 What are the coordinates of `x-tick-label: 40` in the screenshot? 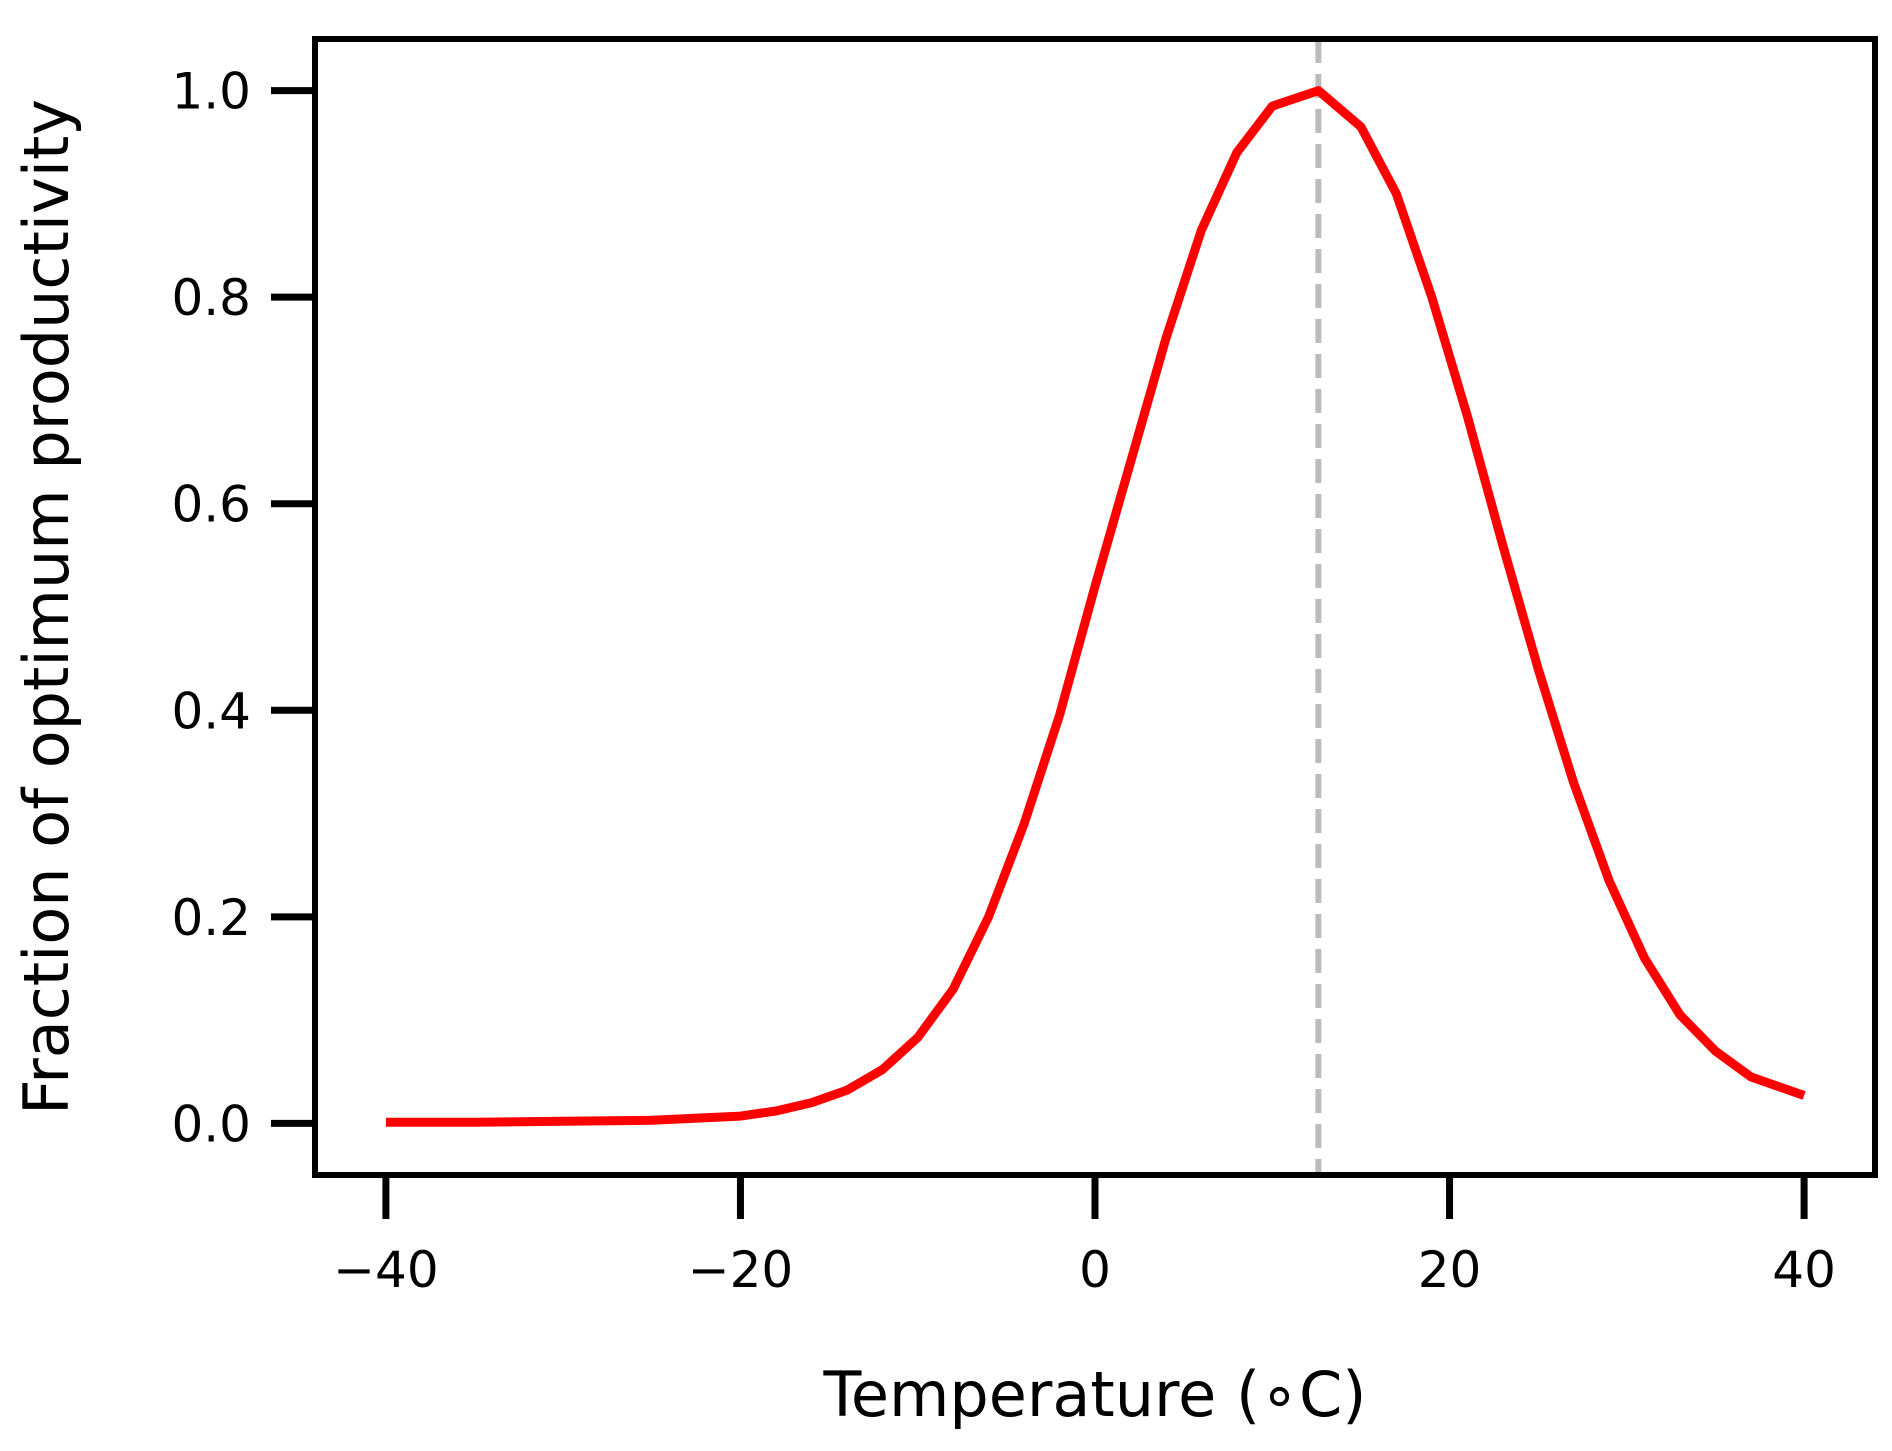 It's located at (1804, 1270).